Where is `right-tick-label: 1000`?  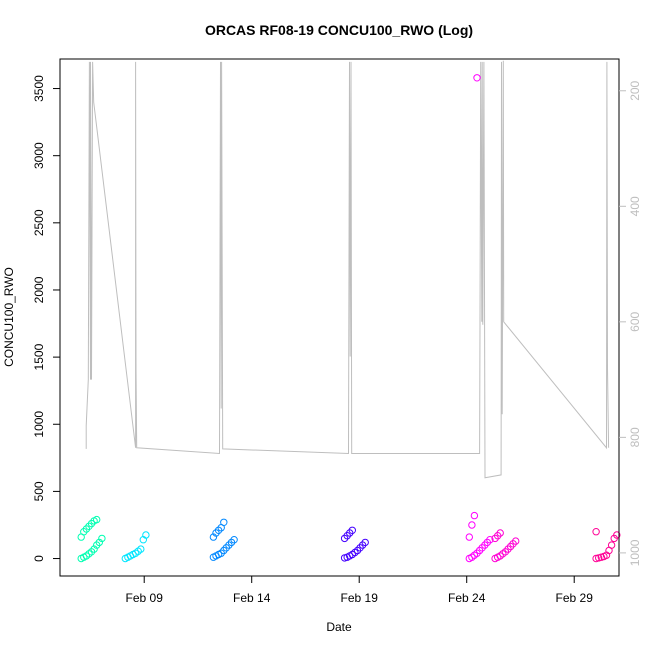
right-tick-label: 1000 is located at coordinates (635, 552).